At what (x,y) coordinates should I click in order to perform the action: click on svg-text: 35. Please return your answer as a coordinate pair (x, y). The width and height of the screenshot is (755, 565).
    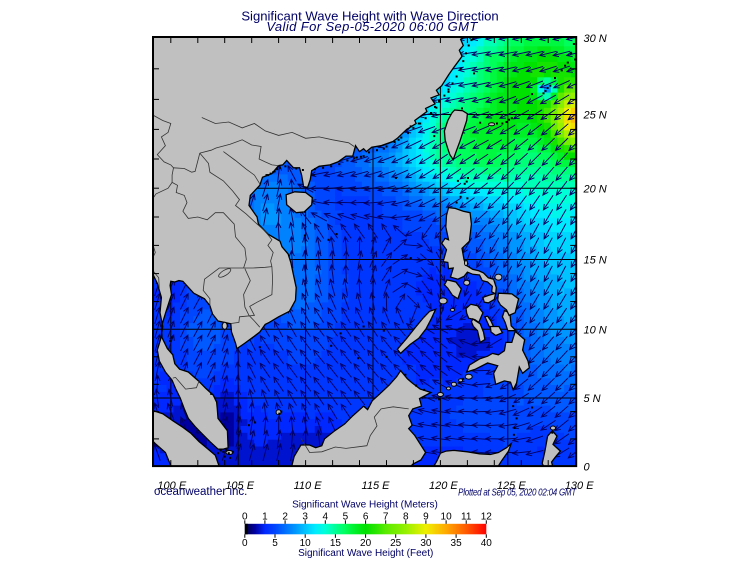
    Looking at the image, I should click on (457, 543).